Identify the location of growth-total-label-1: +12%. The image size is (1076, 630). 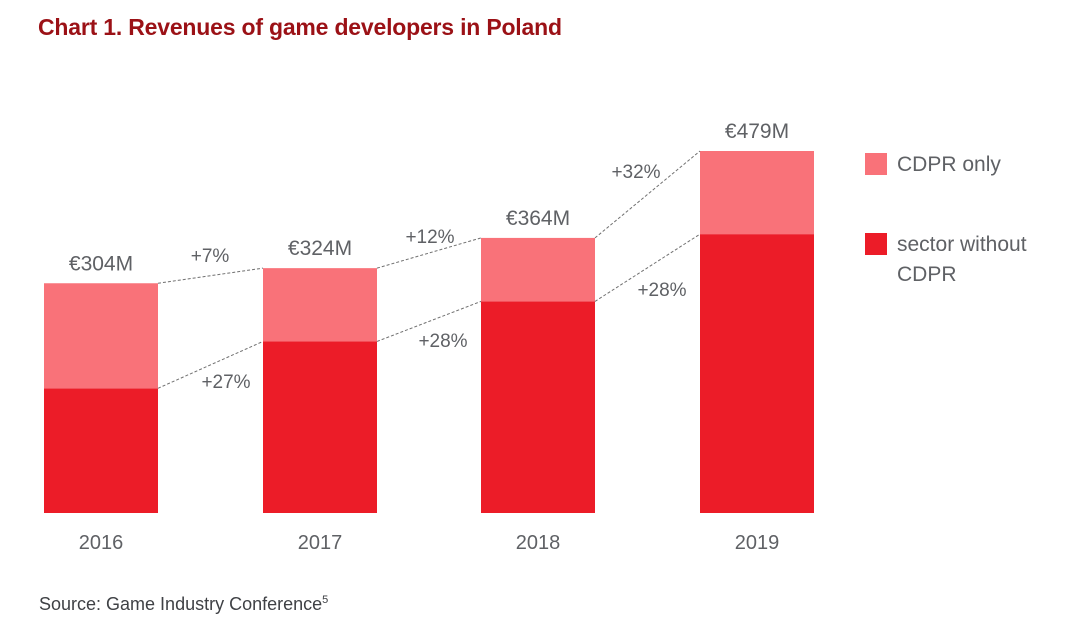
(429, 237).